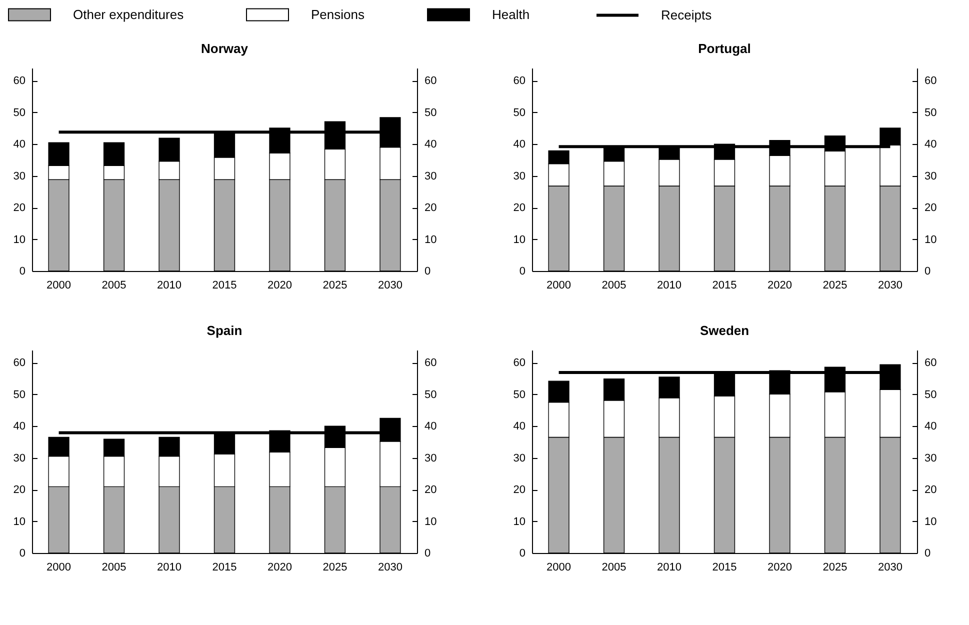 The image size is (969, 625). I want to click on chart-title: Sweden, so click(725, 330).